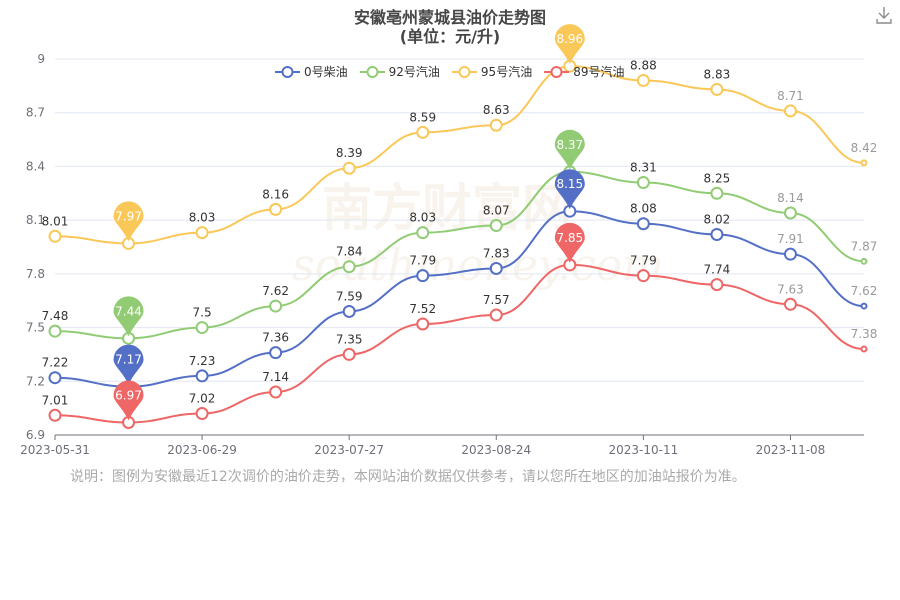 The image size is (900, 600). I want to click on y-tick-label: 7.2, so click(35, 381).